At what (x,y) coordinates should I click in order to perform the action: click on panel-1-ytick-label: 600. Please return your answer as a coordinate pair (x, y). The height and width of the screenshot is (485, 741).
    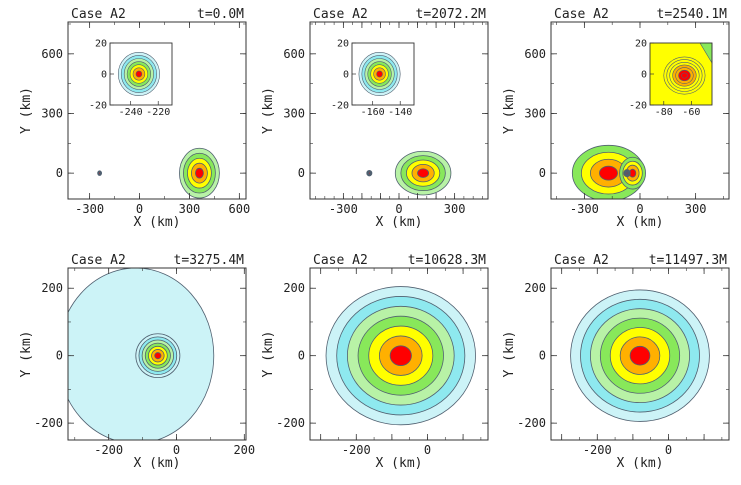
    Looking at the image, I should click on (52, 54).